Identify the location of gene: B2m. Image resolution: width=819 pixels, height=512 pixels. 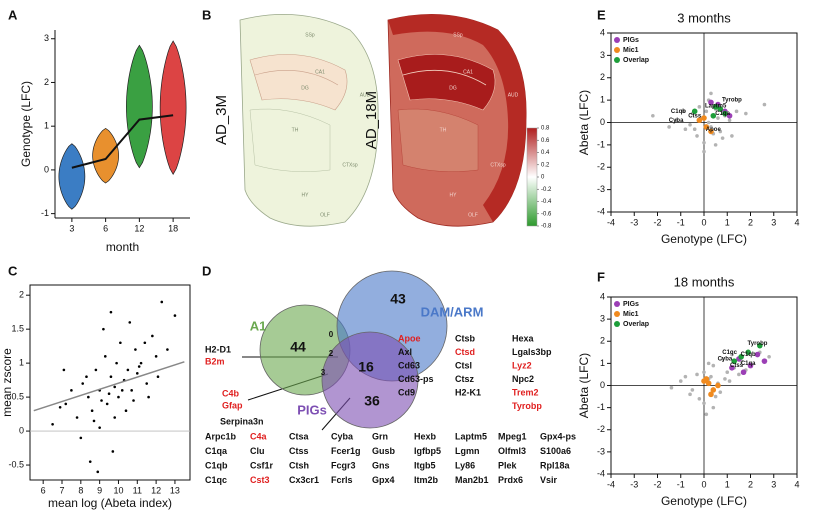
(215, 361).